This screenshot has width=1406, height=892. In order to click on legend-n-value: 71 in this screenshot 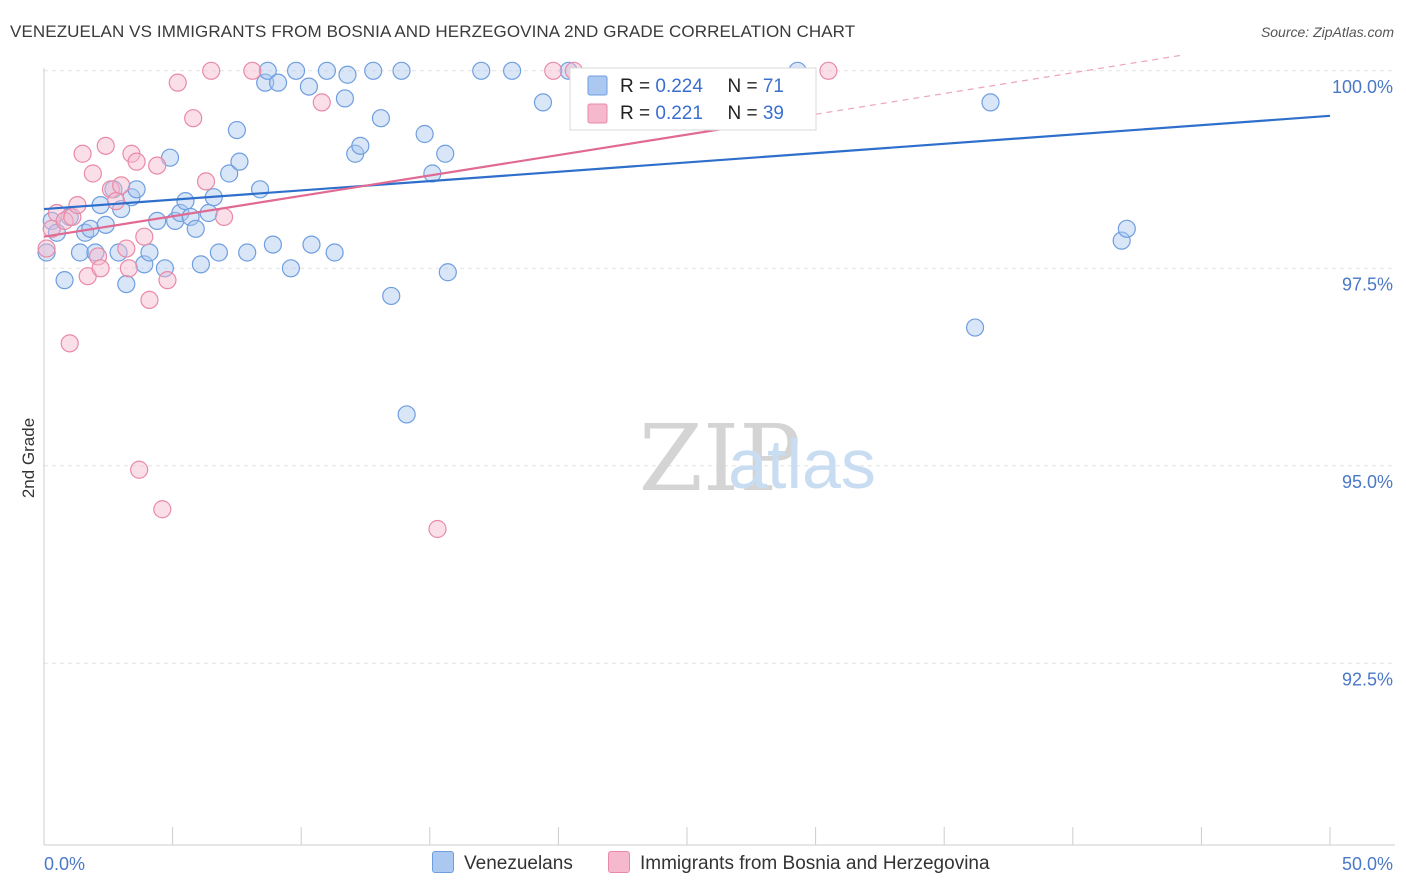, I will do `click(773, 86)`.